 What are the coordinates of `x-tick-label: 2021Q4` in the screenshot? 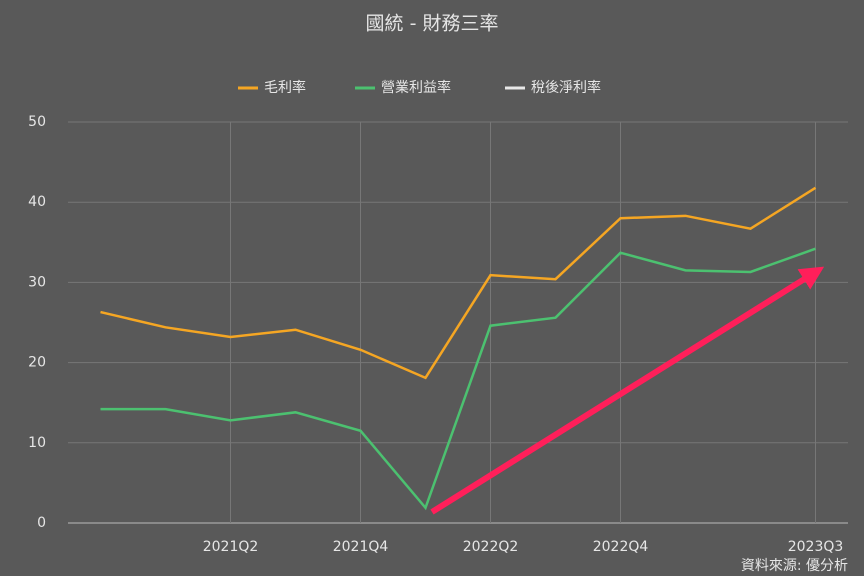 It's located at (361, 547).